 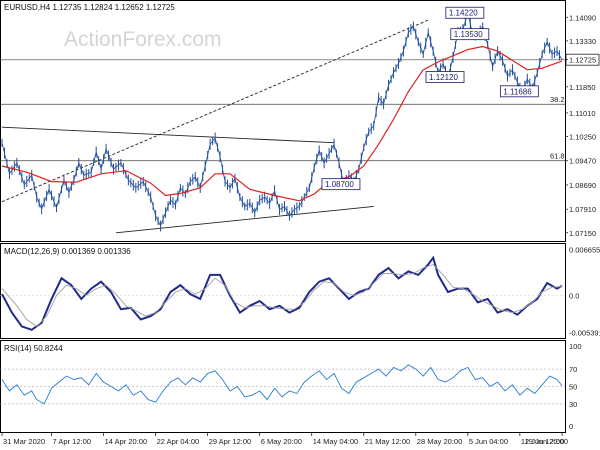 What do you see at coordinates (584, 250) in the screenshot?
I see `macd-y-tick: 0.006655` at bounding box center [584, 250].